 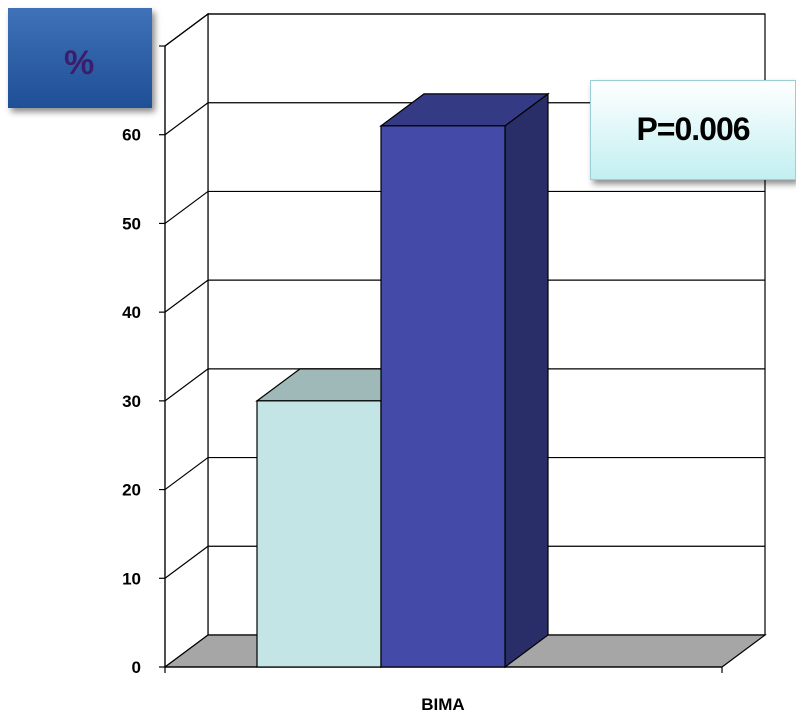 I want to click on unit-label-box: %, so click(x=80, y=58).